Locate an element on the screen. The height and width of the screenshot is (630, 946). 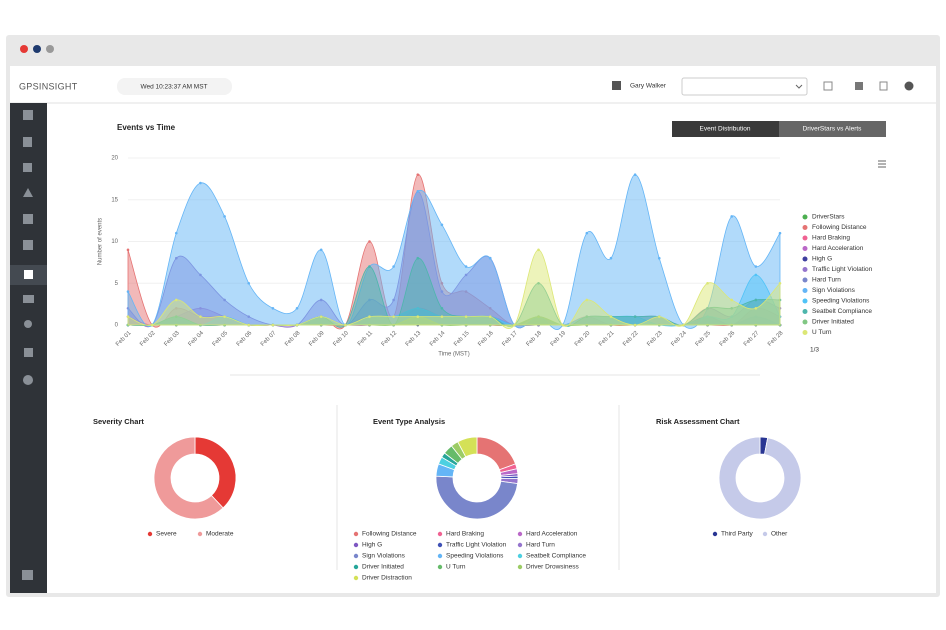
tab-label: Event Distribution is located at coordinates (725, 129).